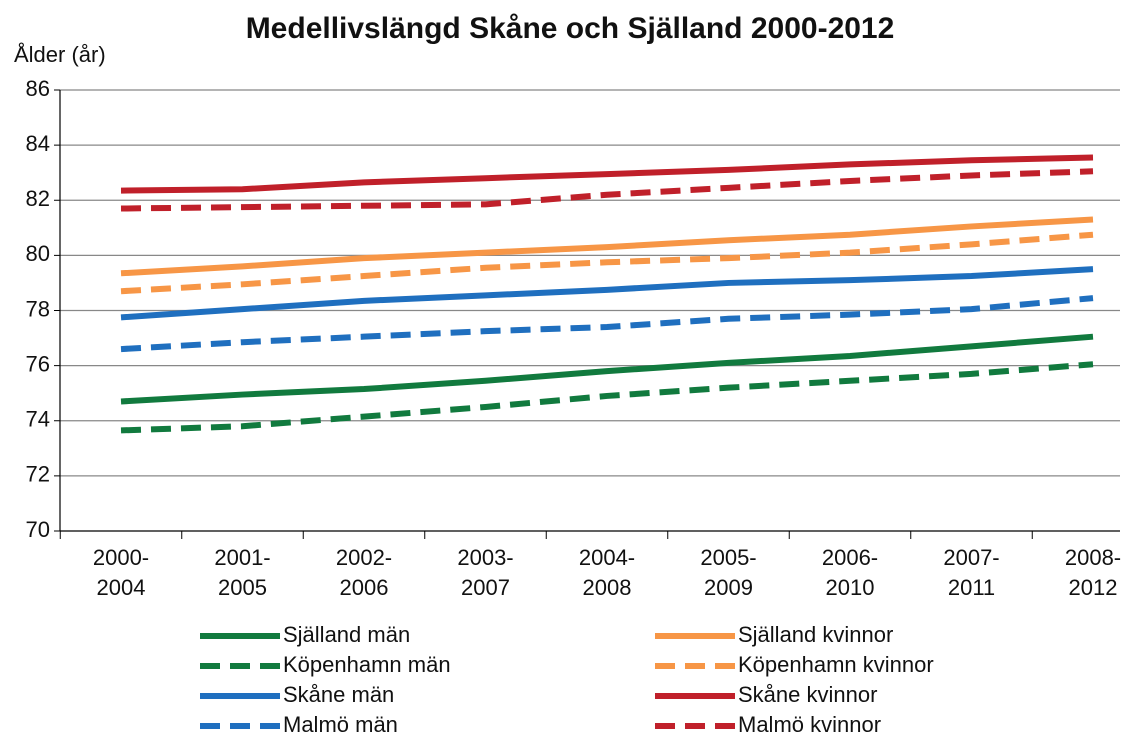 The image size is (1140, 742). Describe the element at coordinates (728, 572) in the screenshot. I see `x-tick-label: 2005-2009` at that location.